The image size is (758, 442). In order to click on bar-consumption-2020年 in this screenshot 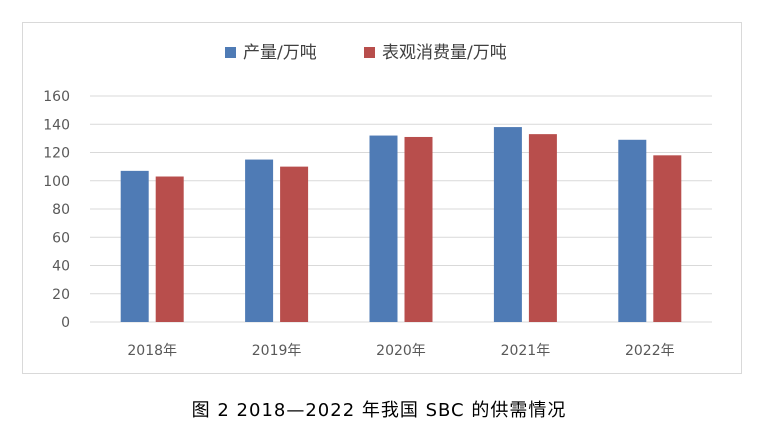, I will do `click(418, 229)`.